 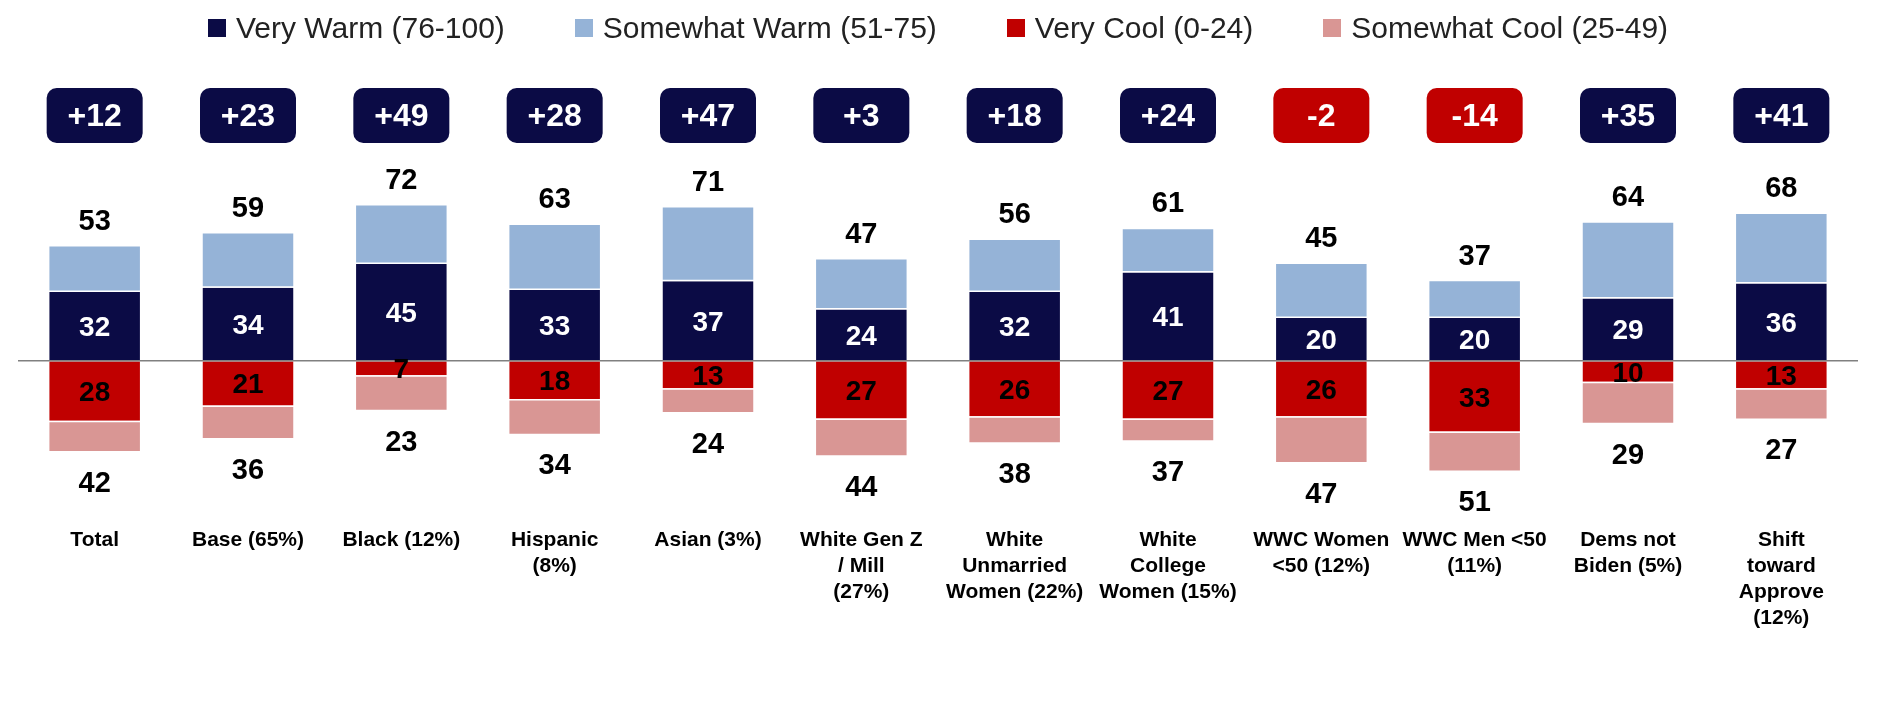 I want to click on data-label: 34, so click(x=248, y=324).